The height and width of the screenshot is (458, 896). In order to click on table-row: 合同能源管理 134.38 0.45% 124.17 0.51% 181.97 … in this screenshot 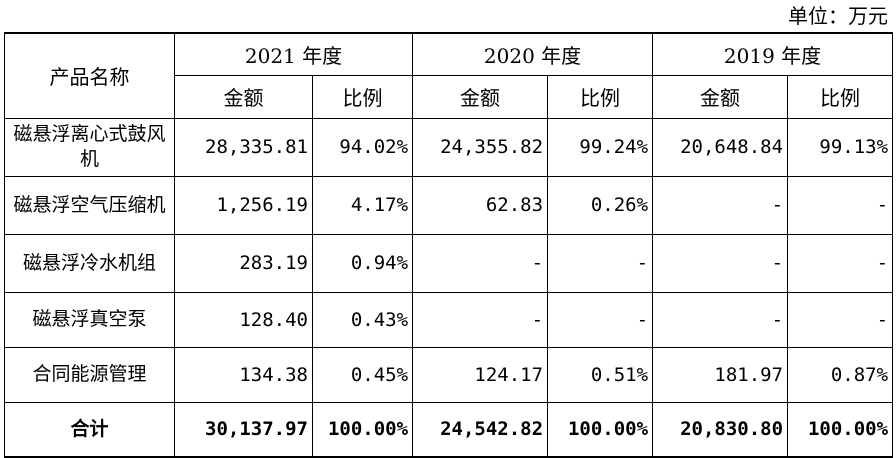, I will do `click(449, 374)`.